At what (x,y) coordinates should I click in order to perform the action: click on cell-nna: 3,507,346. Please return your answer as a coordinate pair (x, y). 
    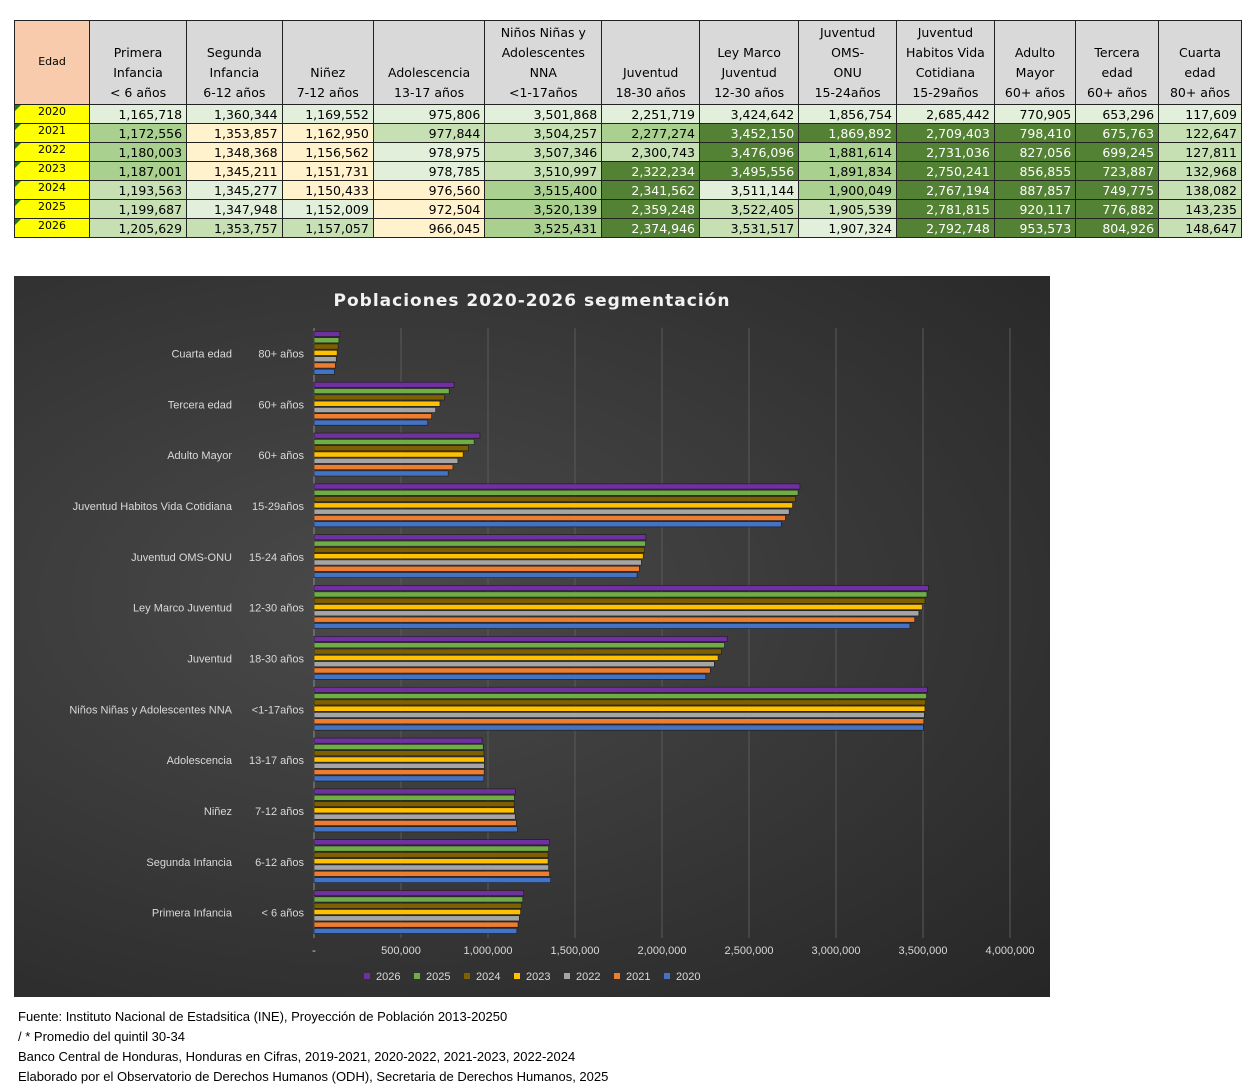
    Looking at the image, I should click on (543, 152).